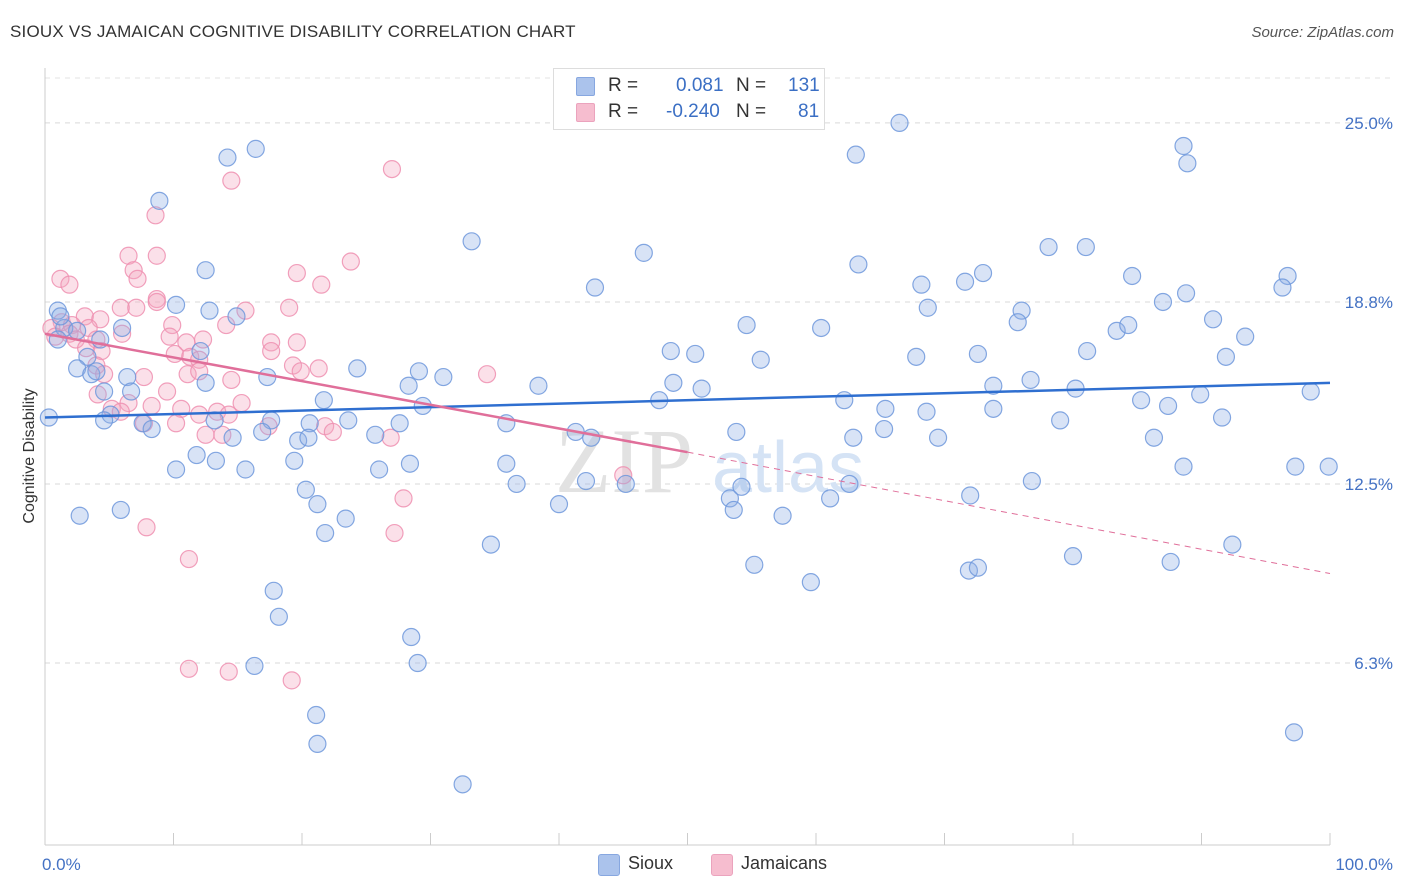 The width and height of the screenshot is (1406, 892). I want to click on r-value: 0.081, so click(700, 85).